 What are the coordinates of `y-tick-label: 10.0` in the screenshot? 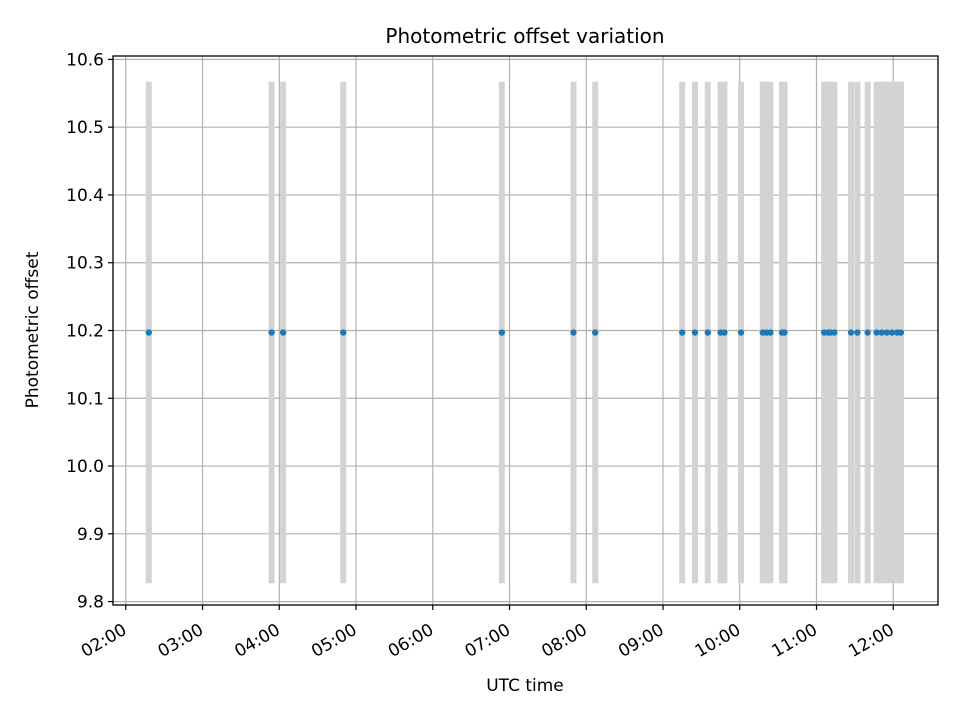 It's located at (85, 467).